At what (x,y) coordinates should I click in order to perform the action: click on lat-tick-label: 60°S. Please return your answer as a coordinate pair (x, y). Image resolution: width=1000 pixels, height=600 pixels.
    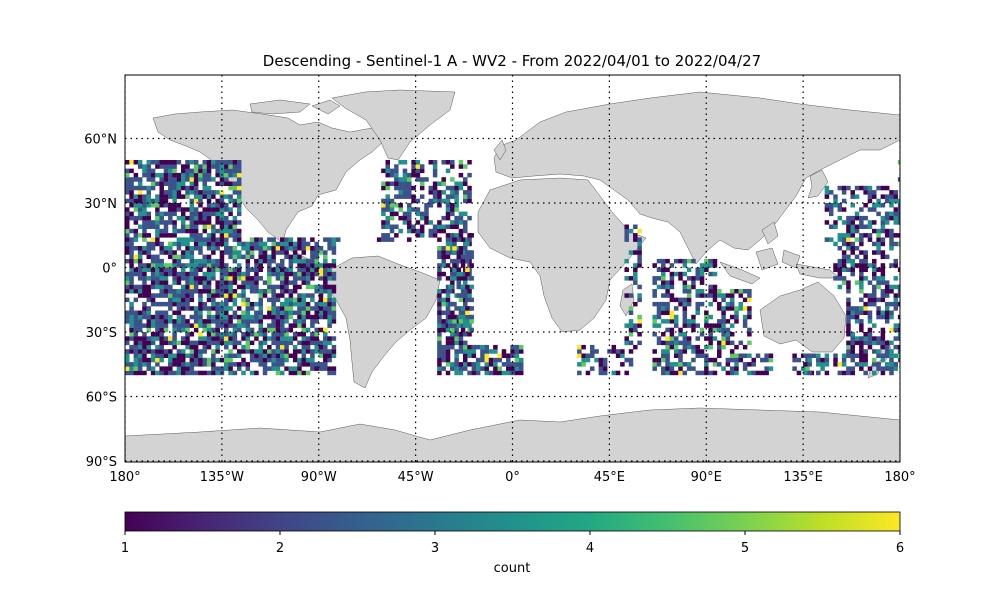
    Looking at the image, I should click on (101, 398).